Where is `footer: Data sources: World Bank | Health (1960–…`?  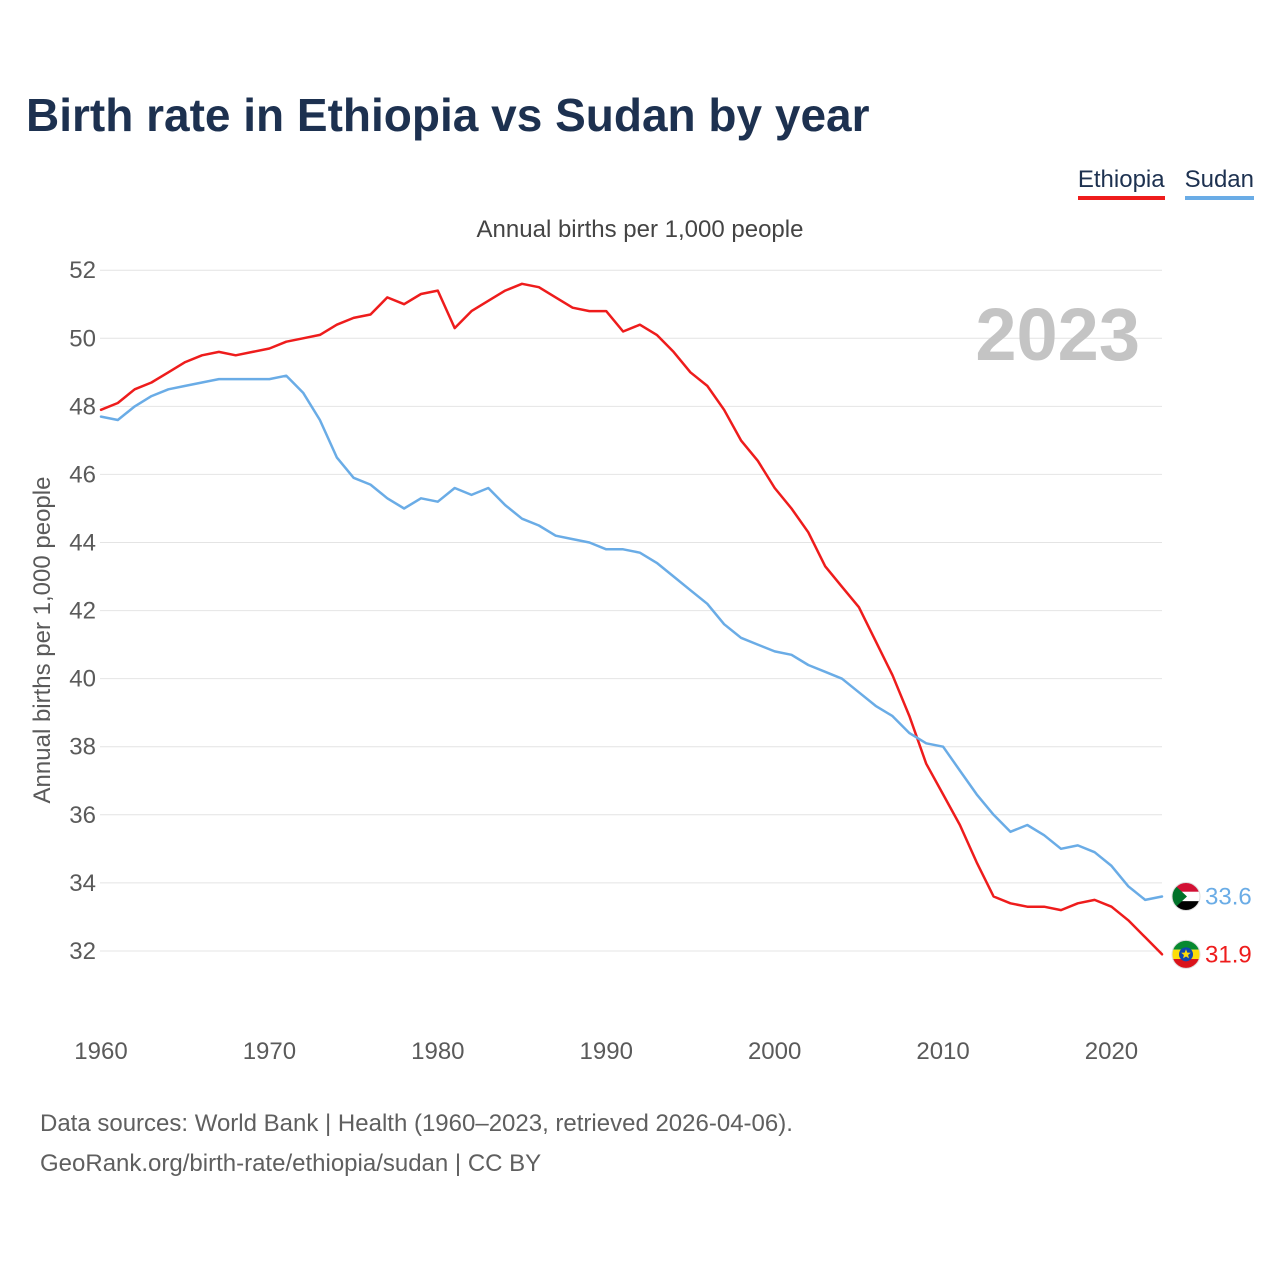
footer: Data sources: World Bank | Health (1960–… is located at coordinates (416, 1144).